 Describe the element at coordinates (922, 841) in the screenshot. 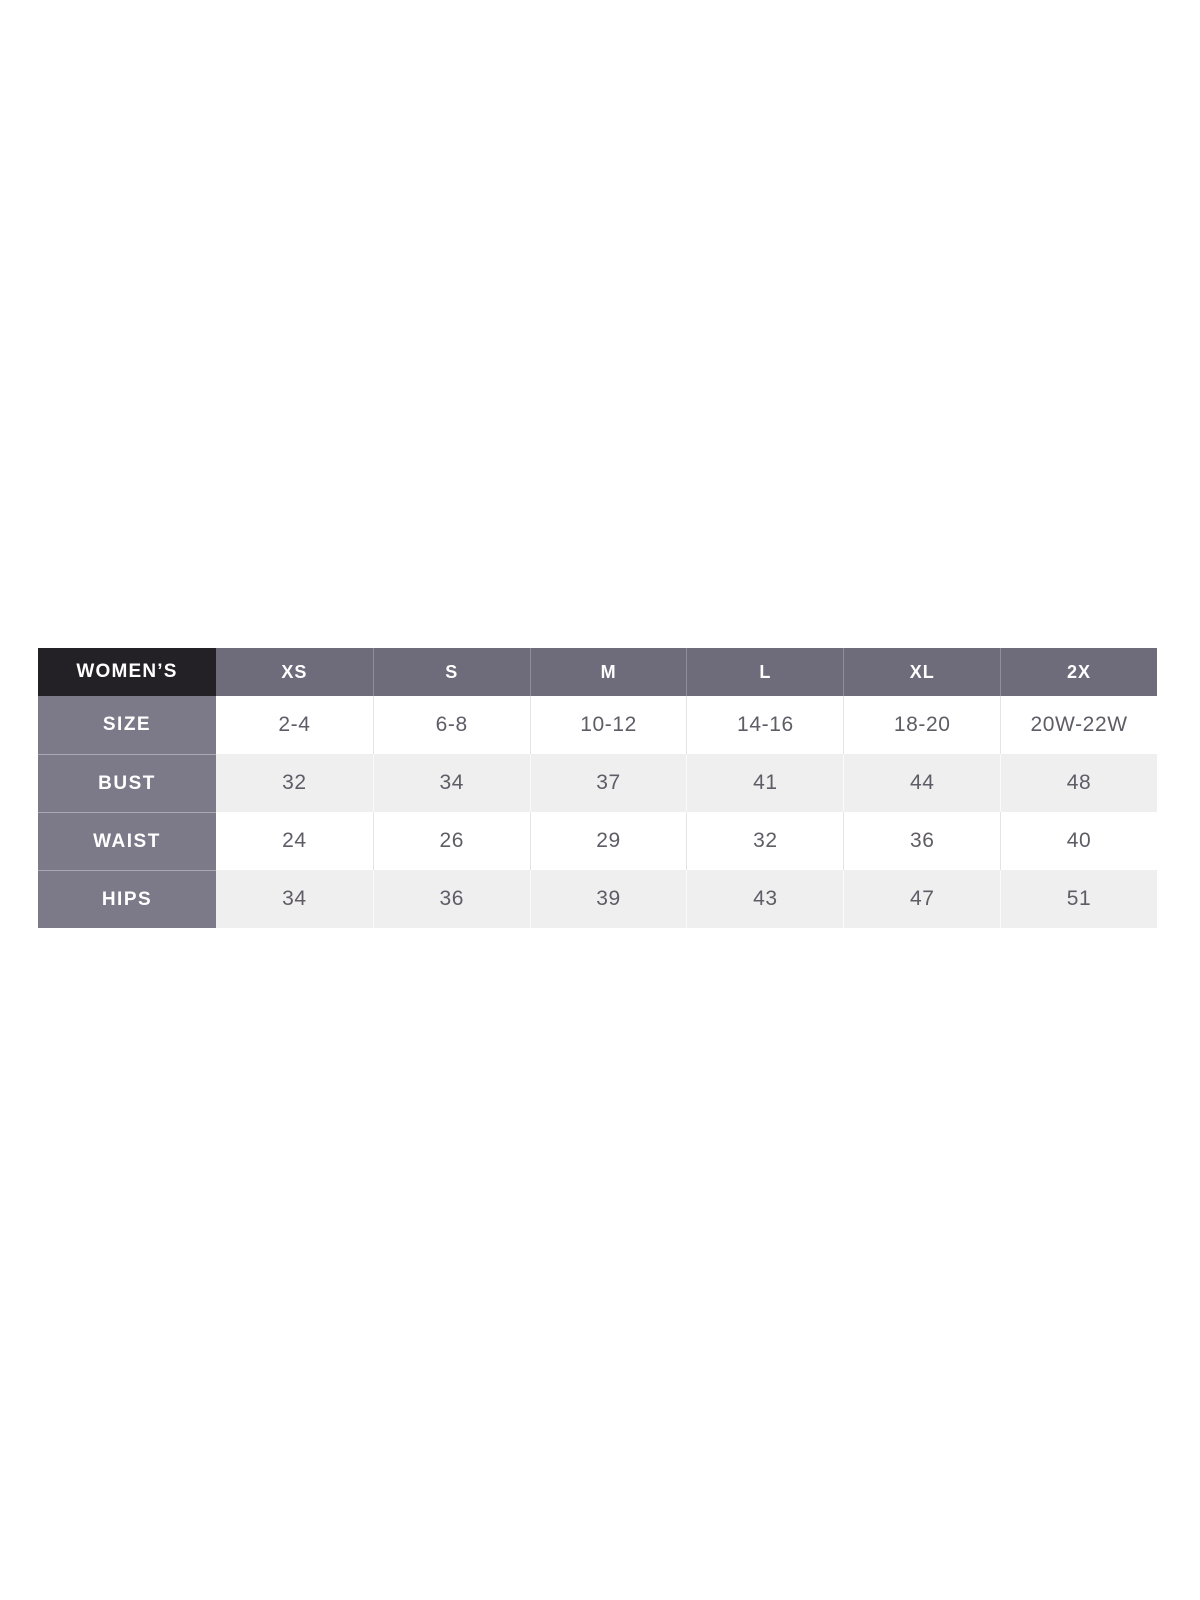

I see `data-cell-waist-xl: 36` at that location.